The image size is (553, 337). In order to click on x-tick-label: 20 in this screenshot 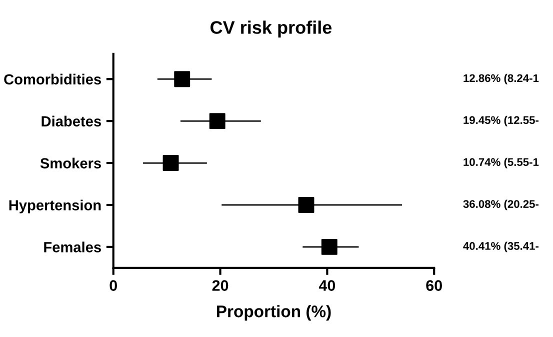, I will do `click(220, 285)`.